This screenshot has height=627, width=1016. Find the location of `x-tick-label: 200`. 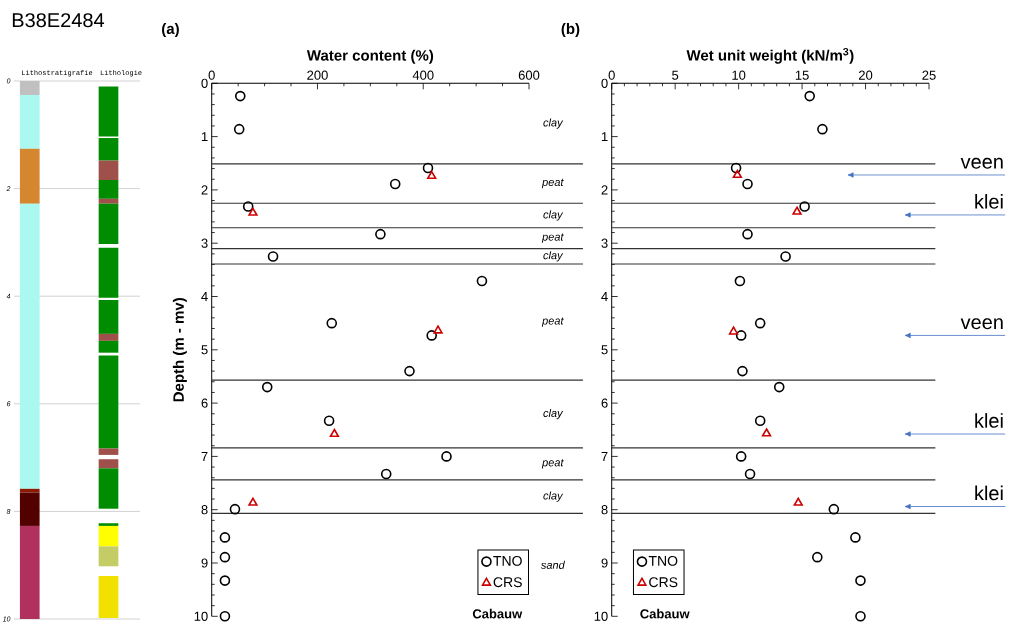

x-tick-label: 200 is located at coordinates (317, 75).